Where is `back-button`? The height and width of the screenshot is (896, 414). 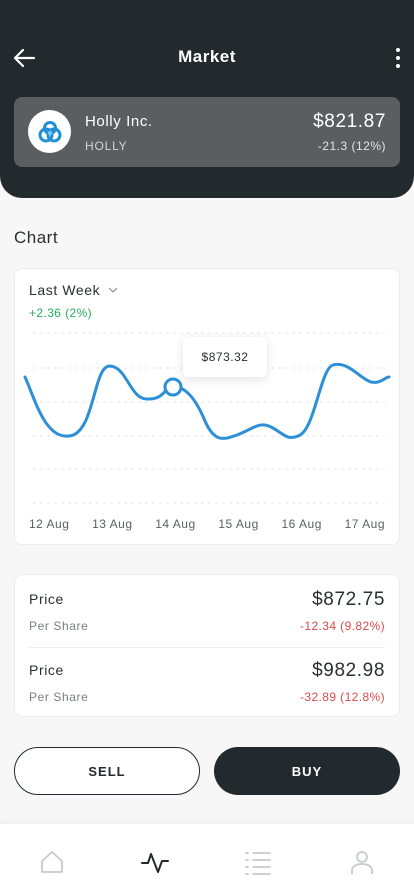 back-button is located at coordinates (24, 58).